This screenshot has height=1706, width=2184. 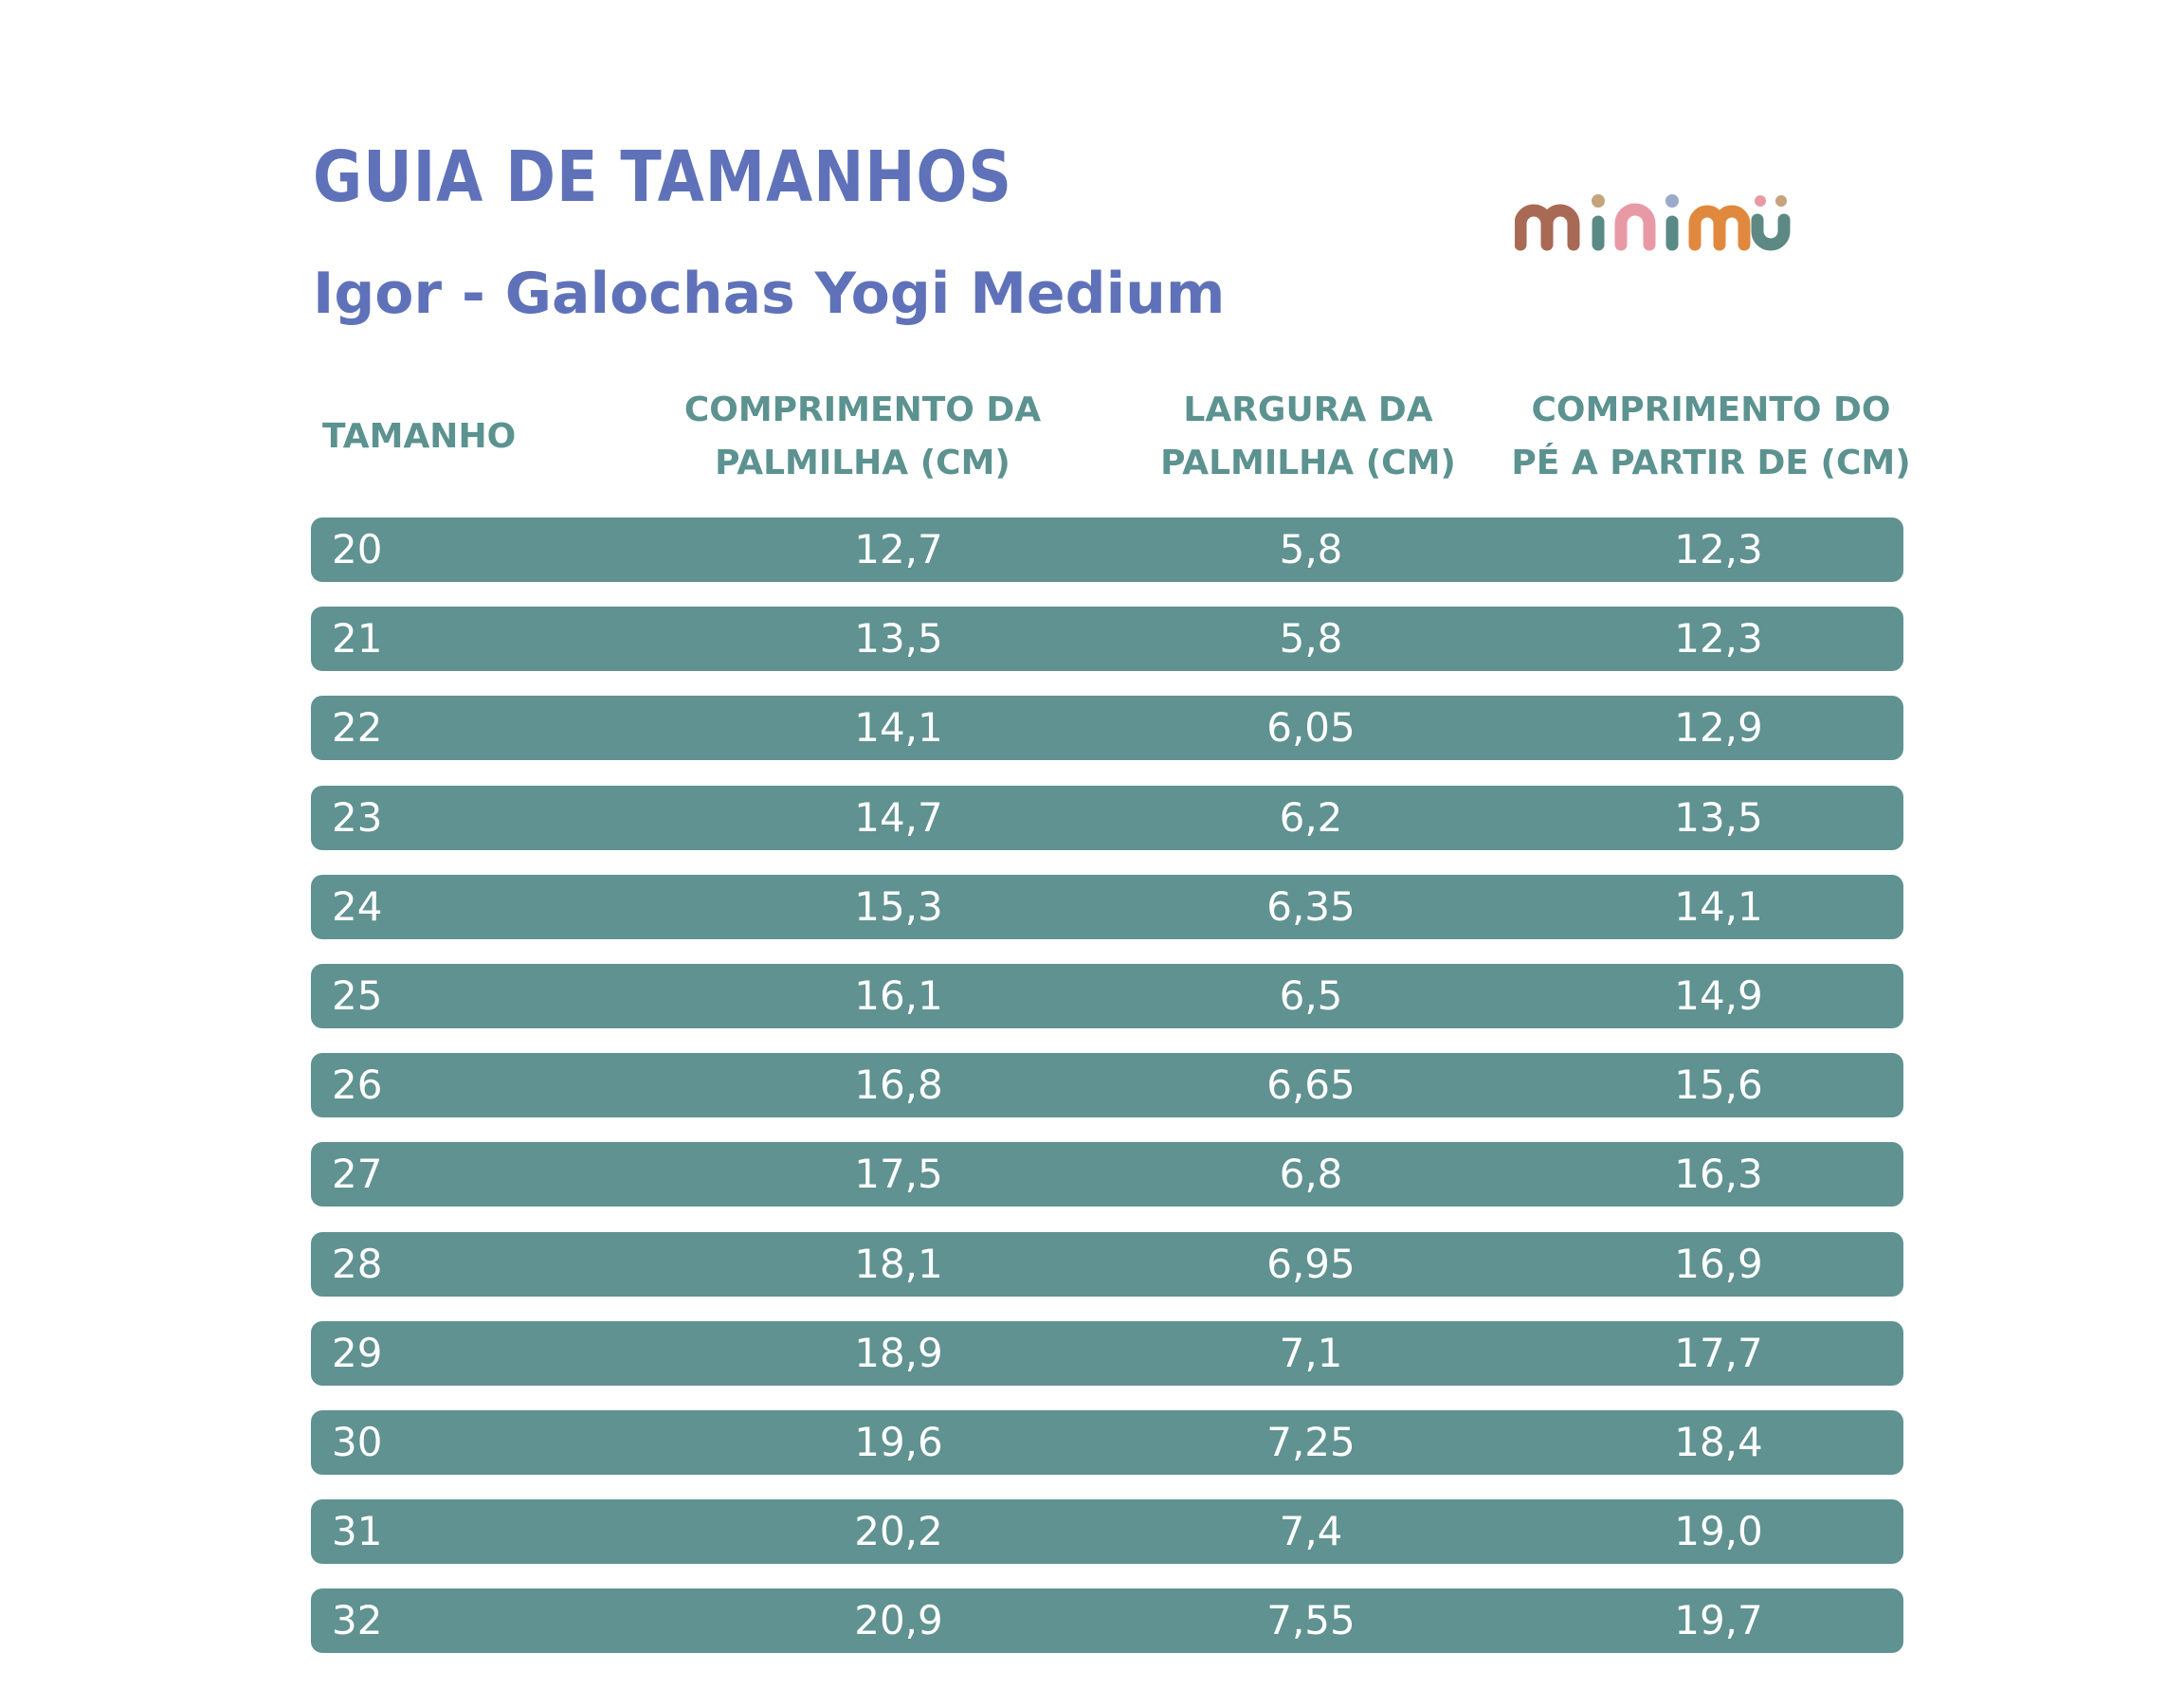 I want to click on table-row: 27 17,5 6,8 16,3, so click(x=1107, y=1174).